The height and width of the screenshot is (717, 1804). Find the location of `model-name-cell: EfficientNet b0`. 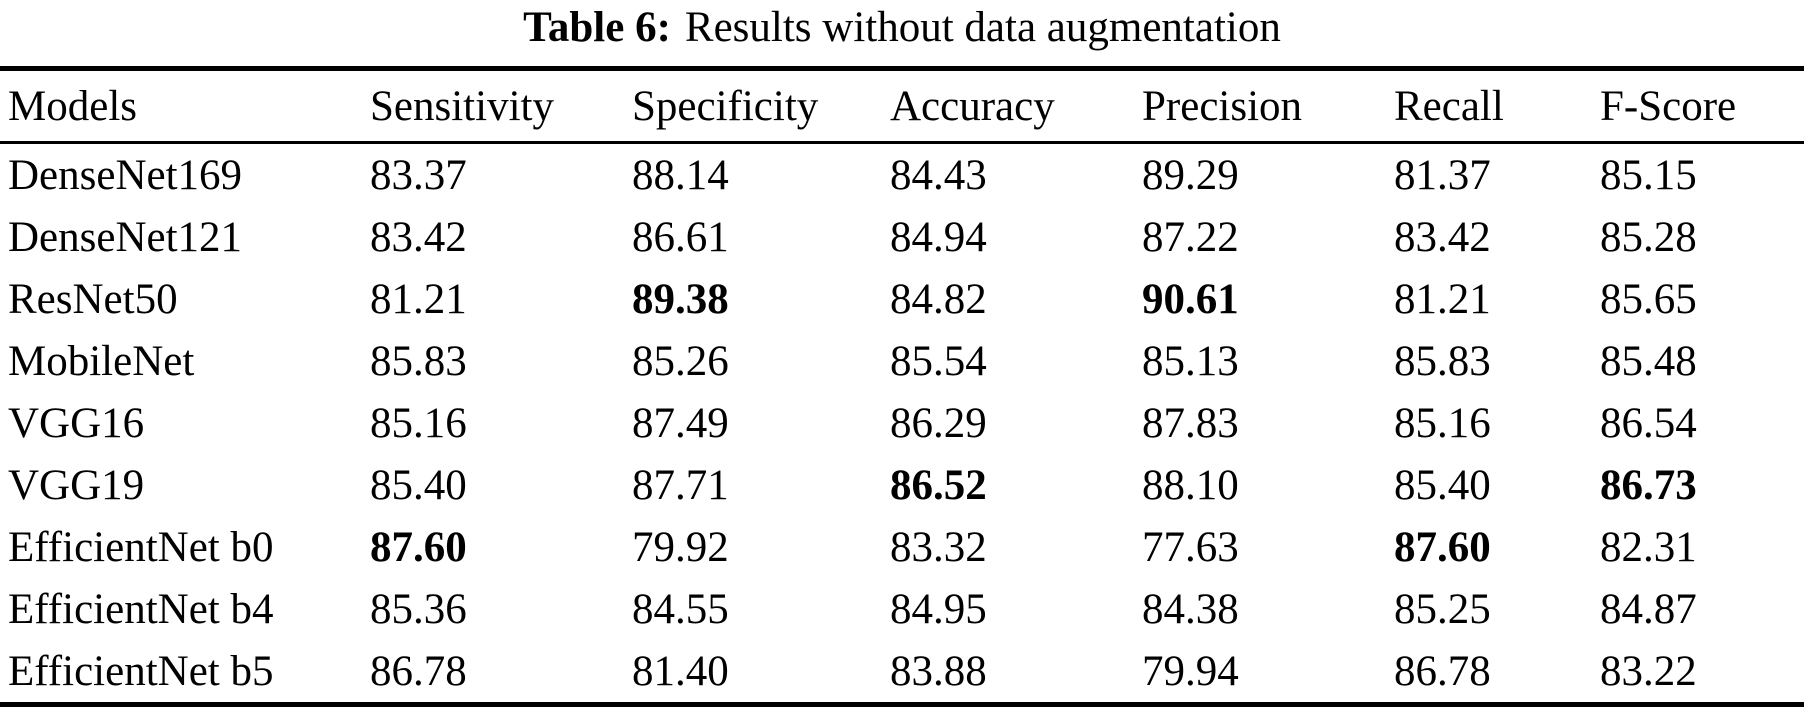

model-name-cell: EfficientNet b0 is located at coordinates (141, 547).